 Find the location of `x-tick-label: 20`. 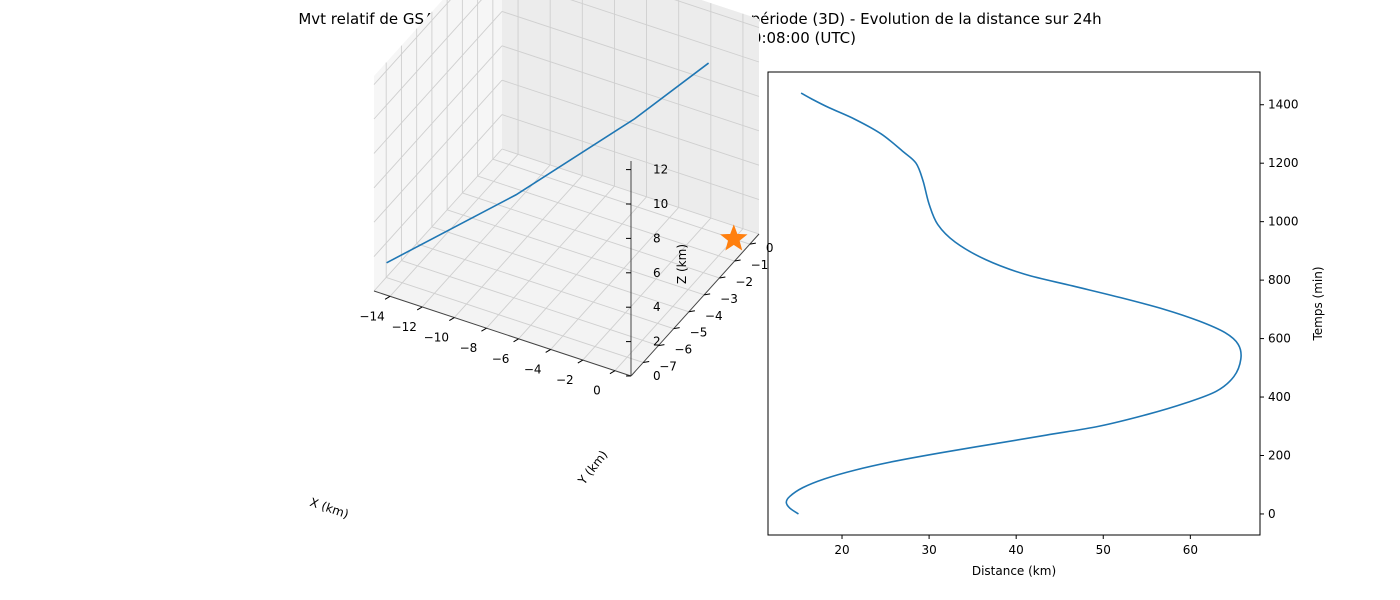

x-tick-label: 20 is located at coordinates (841, 550).